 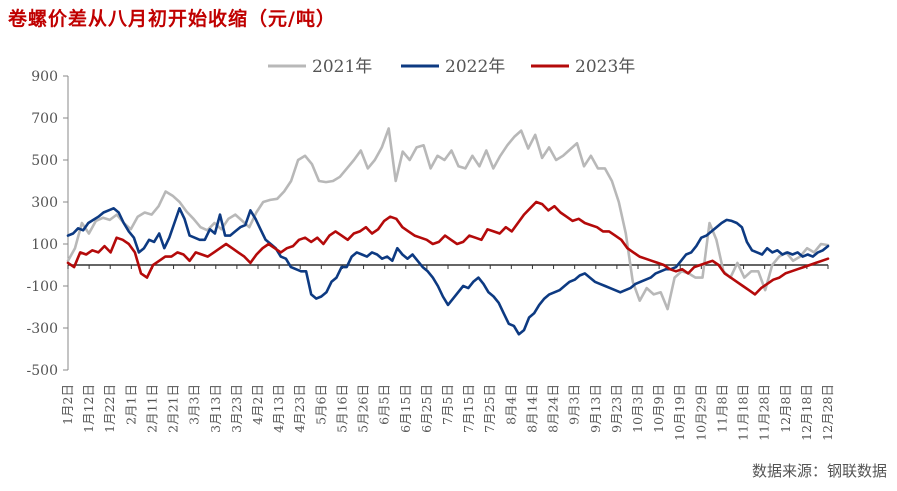 I want to click on chart-legend: 2021年 2022年 2023年, so click(x=451, y=67).